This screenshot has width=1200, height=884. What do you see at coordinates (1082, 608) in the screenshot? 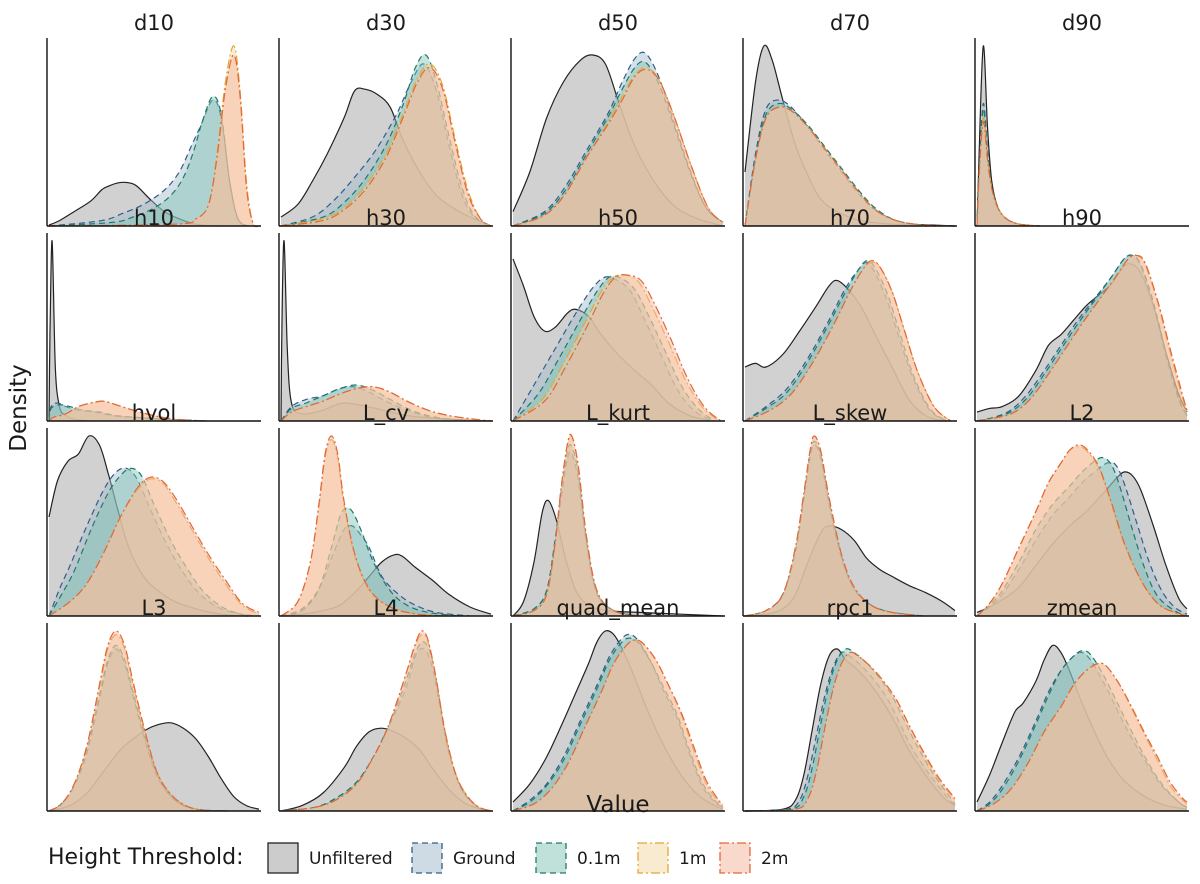
I see `panel-title: zmean` at bounding box center [1082, 608].